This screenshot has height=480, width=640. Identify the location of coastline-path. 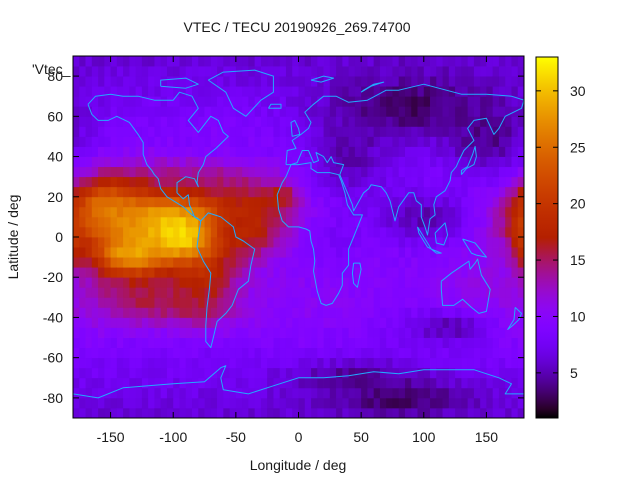
(468, 161).